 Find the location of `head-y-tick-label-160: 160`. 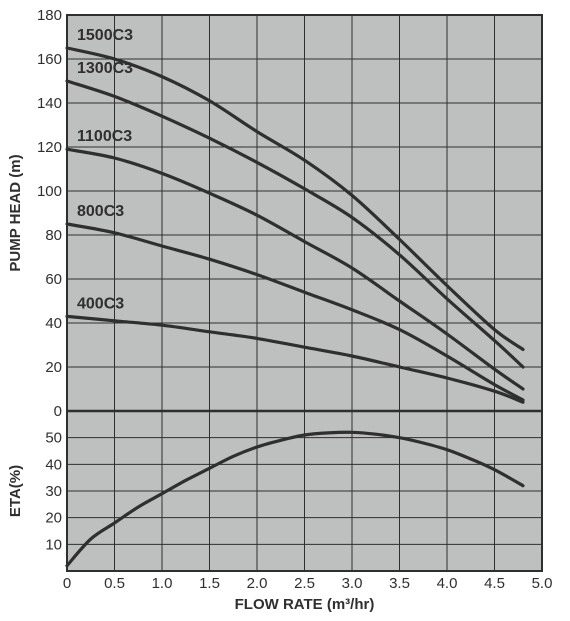

head-y-tick-label-160: 160 is located at coordinates (49, 59).